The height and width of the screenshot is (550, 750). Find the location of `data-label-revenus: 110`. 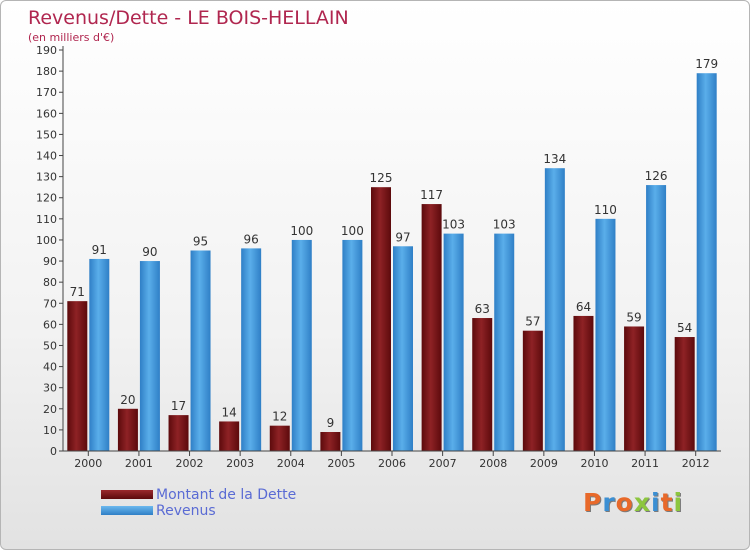

data-label-revenus: 110 is located at coordinates (605, 210).